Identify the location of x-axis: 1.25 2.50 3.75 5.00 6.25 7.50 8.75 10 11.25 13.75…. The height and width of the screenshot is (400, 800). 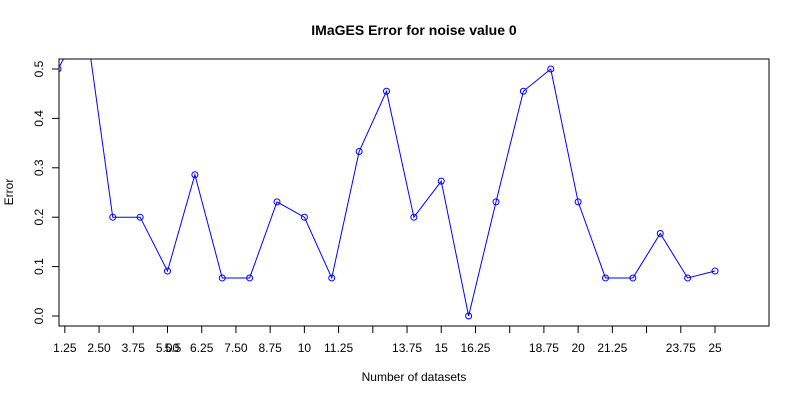
(387, 340).